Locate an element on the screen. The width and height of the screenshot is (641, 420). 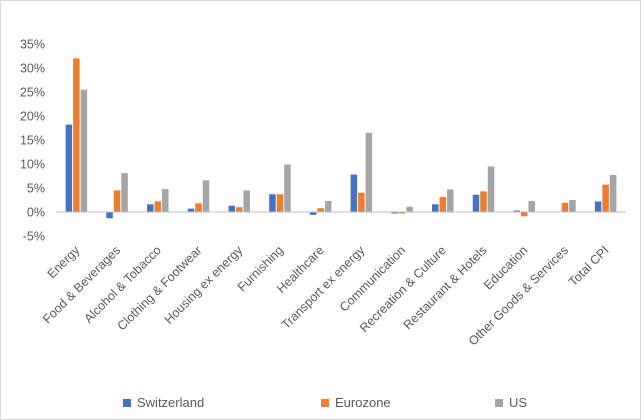
x-category-label: Food & Beverages is located at coordinates (81, 284).